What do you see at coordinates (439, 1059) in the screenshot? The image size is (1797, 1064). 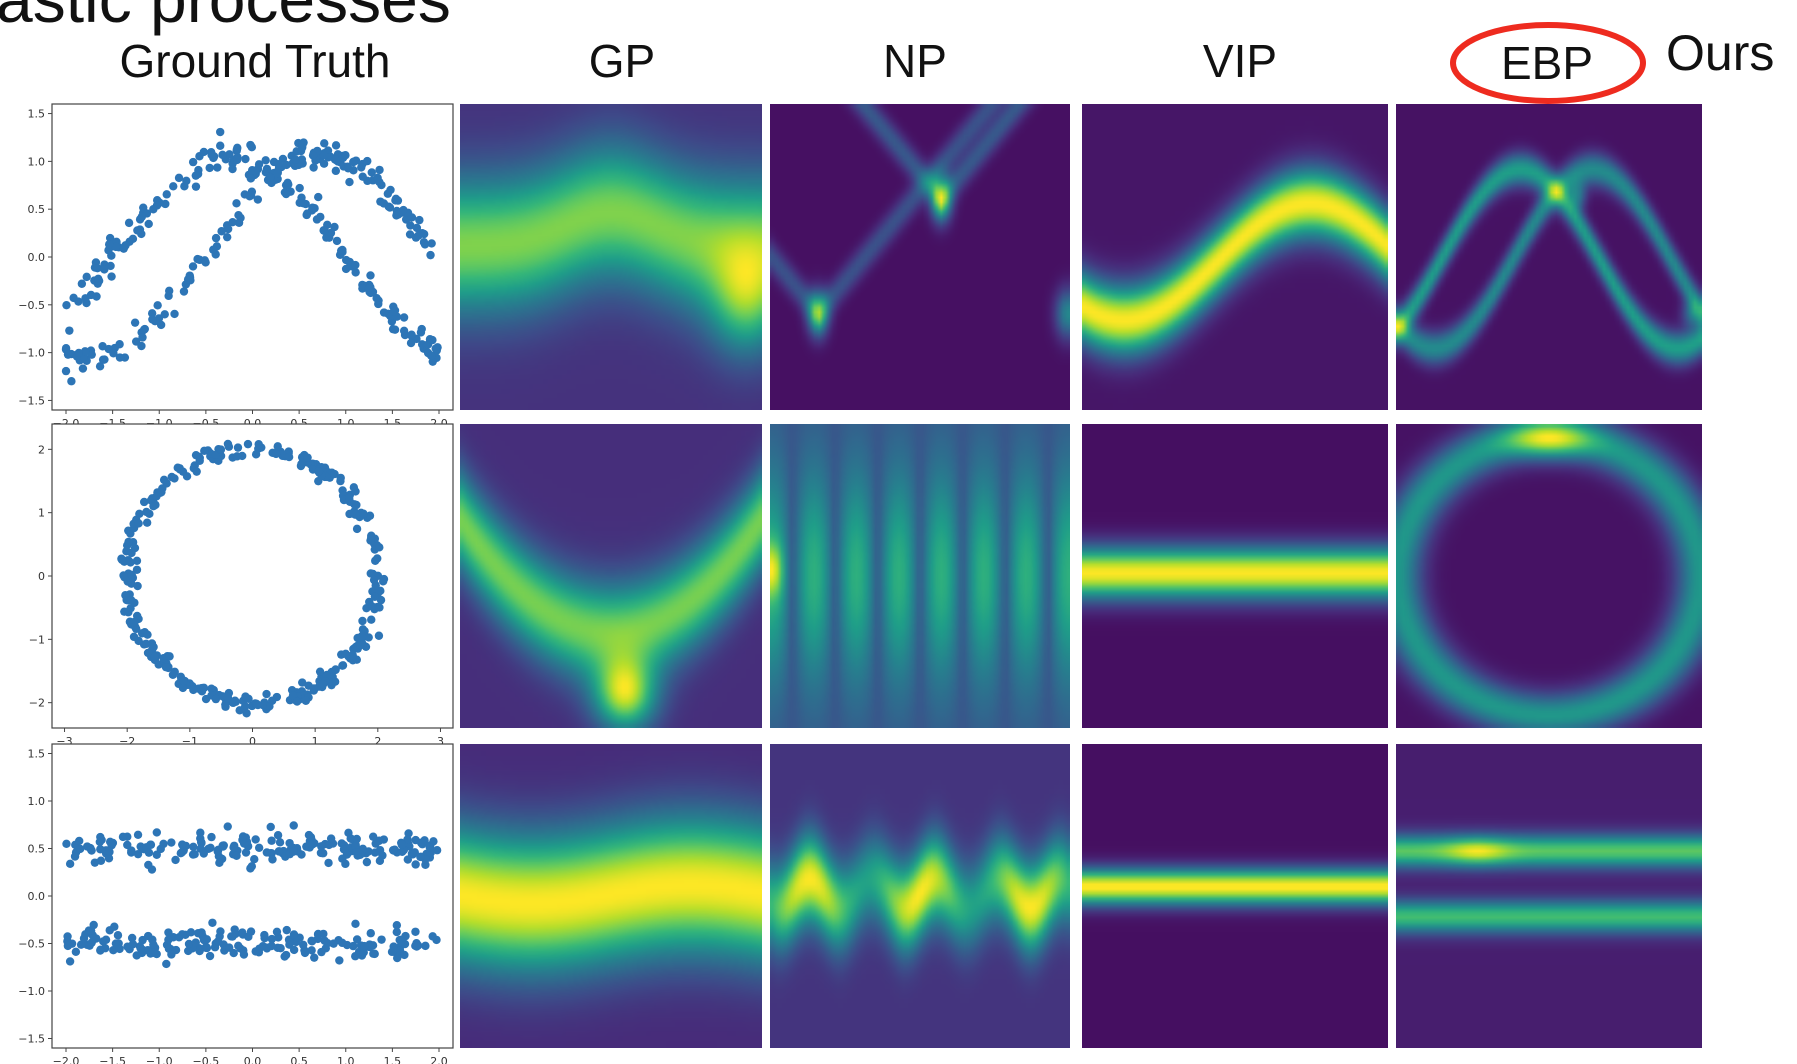 I see `x-tick-label: 2.0` at bounding box center [439, 1059].